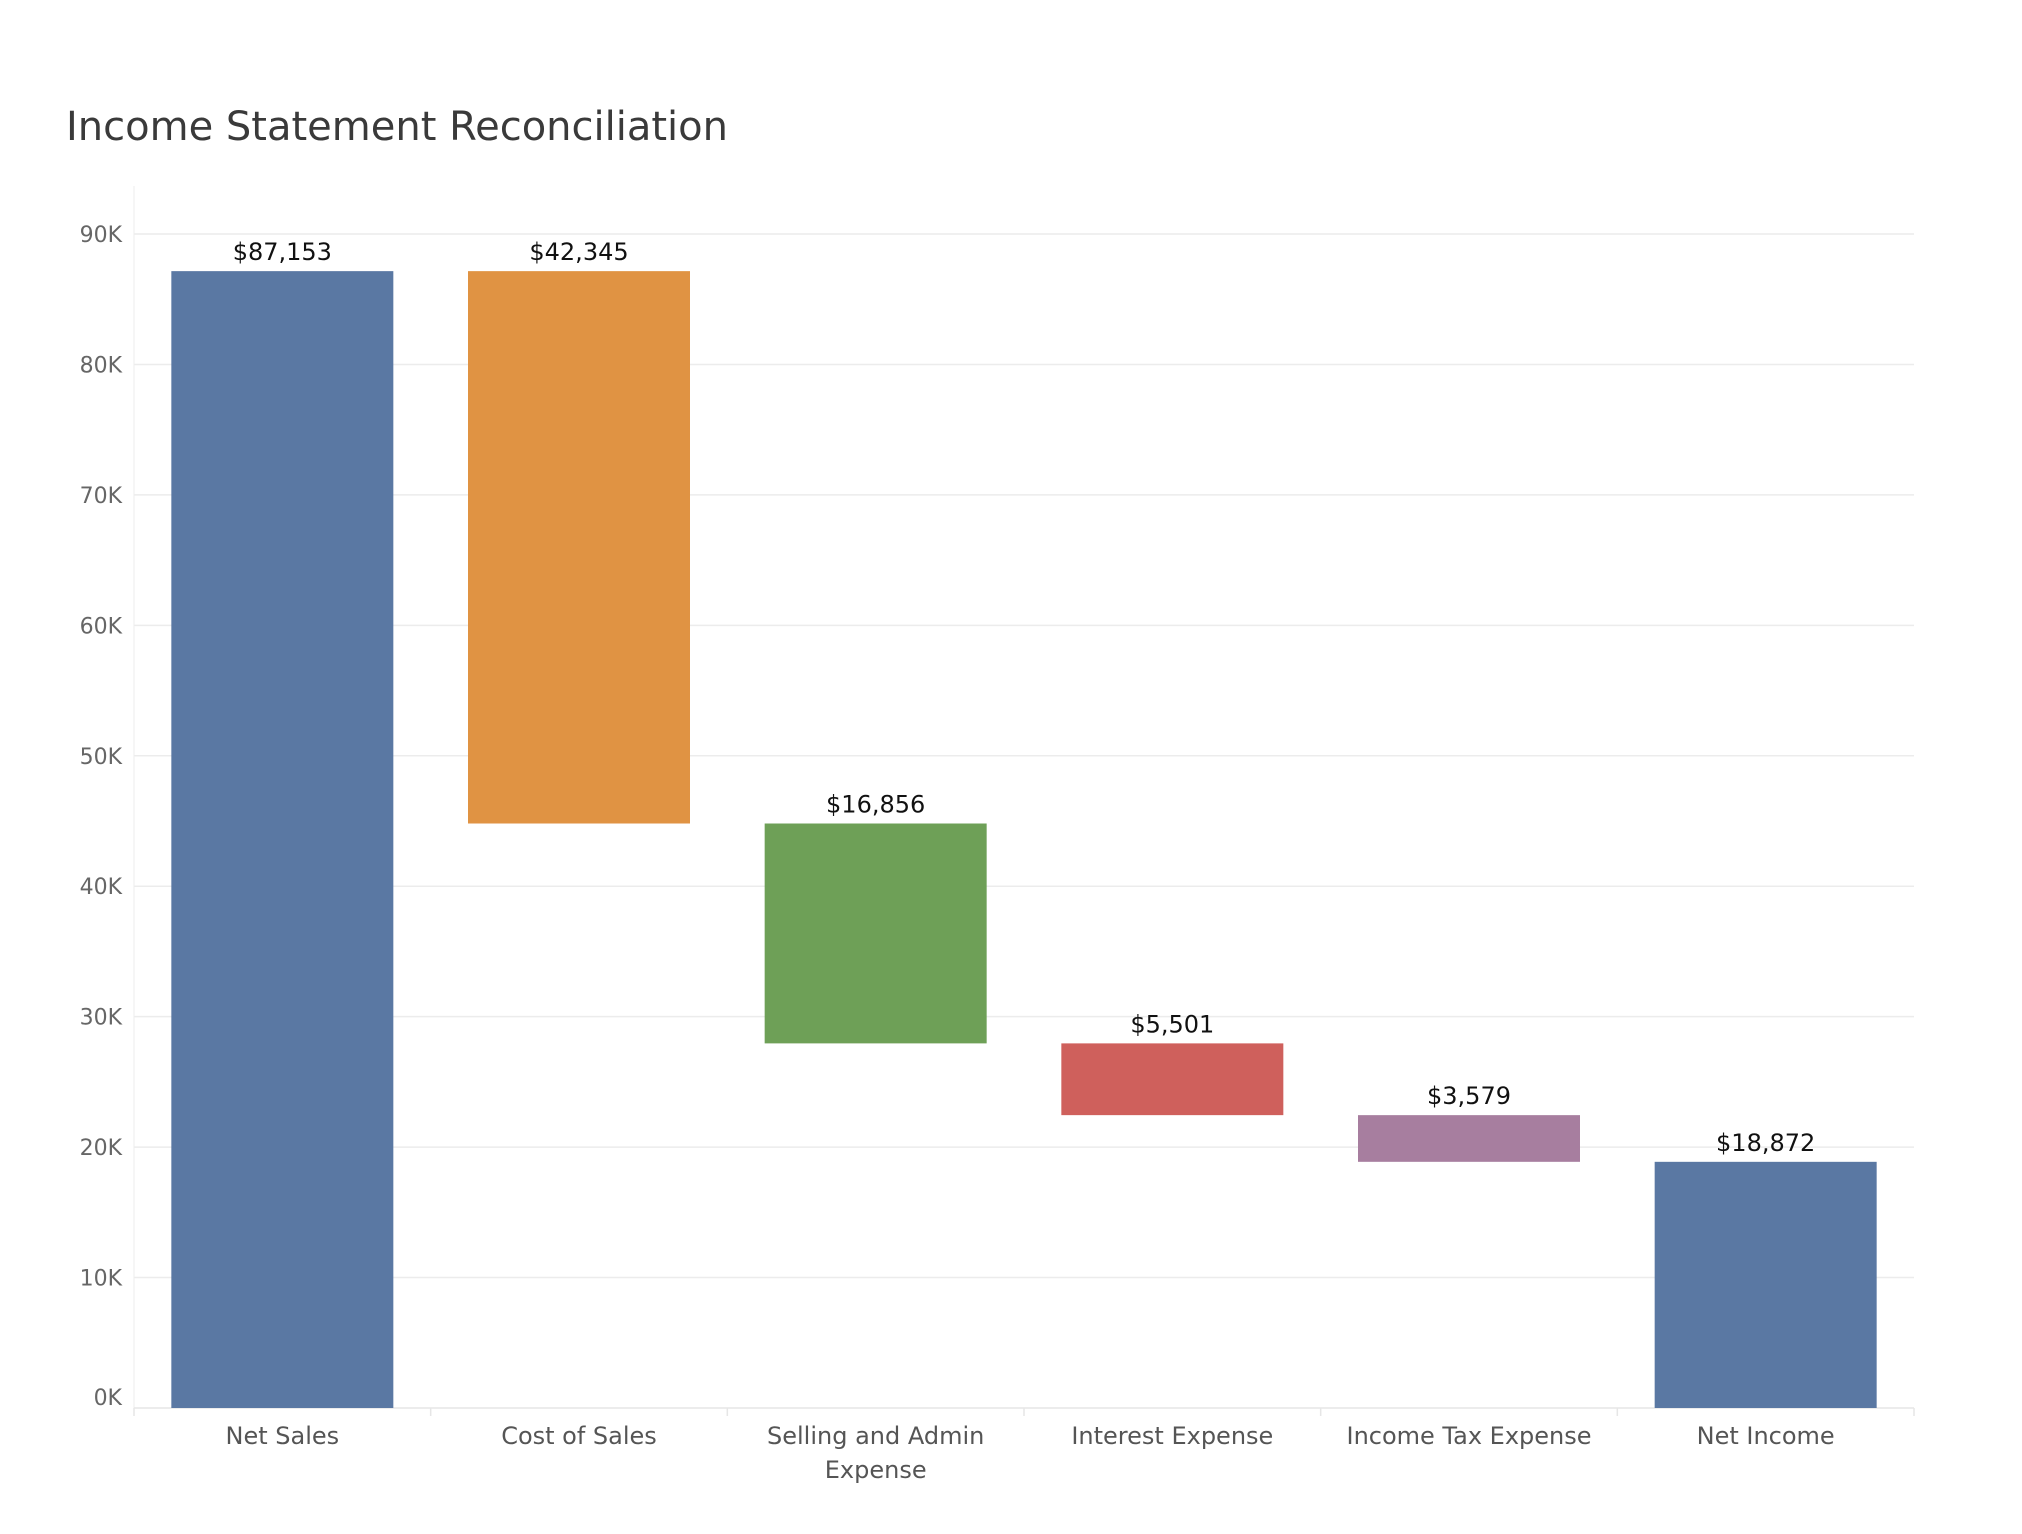 This screenshot has width=2022, height=1534. I want to click on y-tick-label: 50K, so click(101, 757).